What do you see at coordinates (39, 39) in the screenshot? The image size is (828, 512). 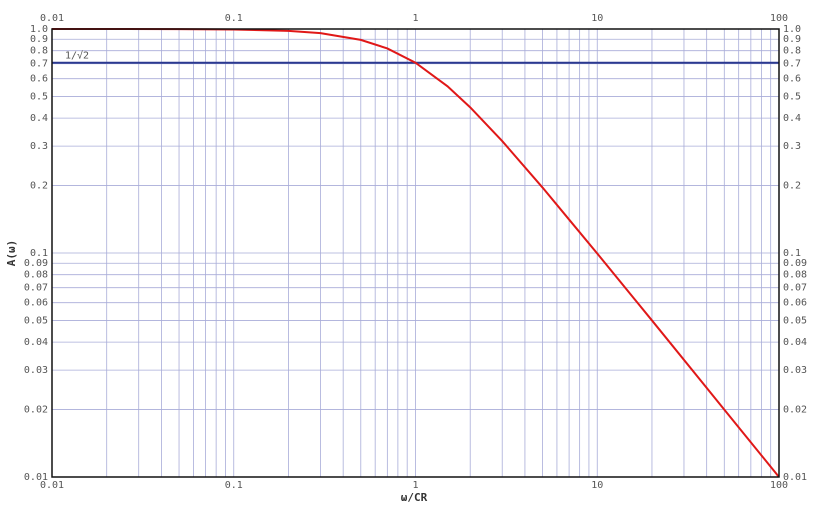 I see `y-tick-label: 0.9` at bounding box center [39, 39].